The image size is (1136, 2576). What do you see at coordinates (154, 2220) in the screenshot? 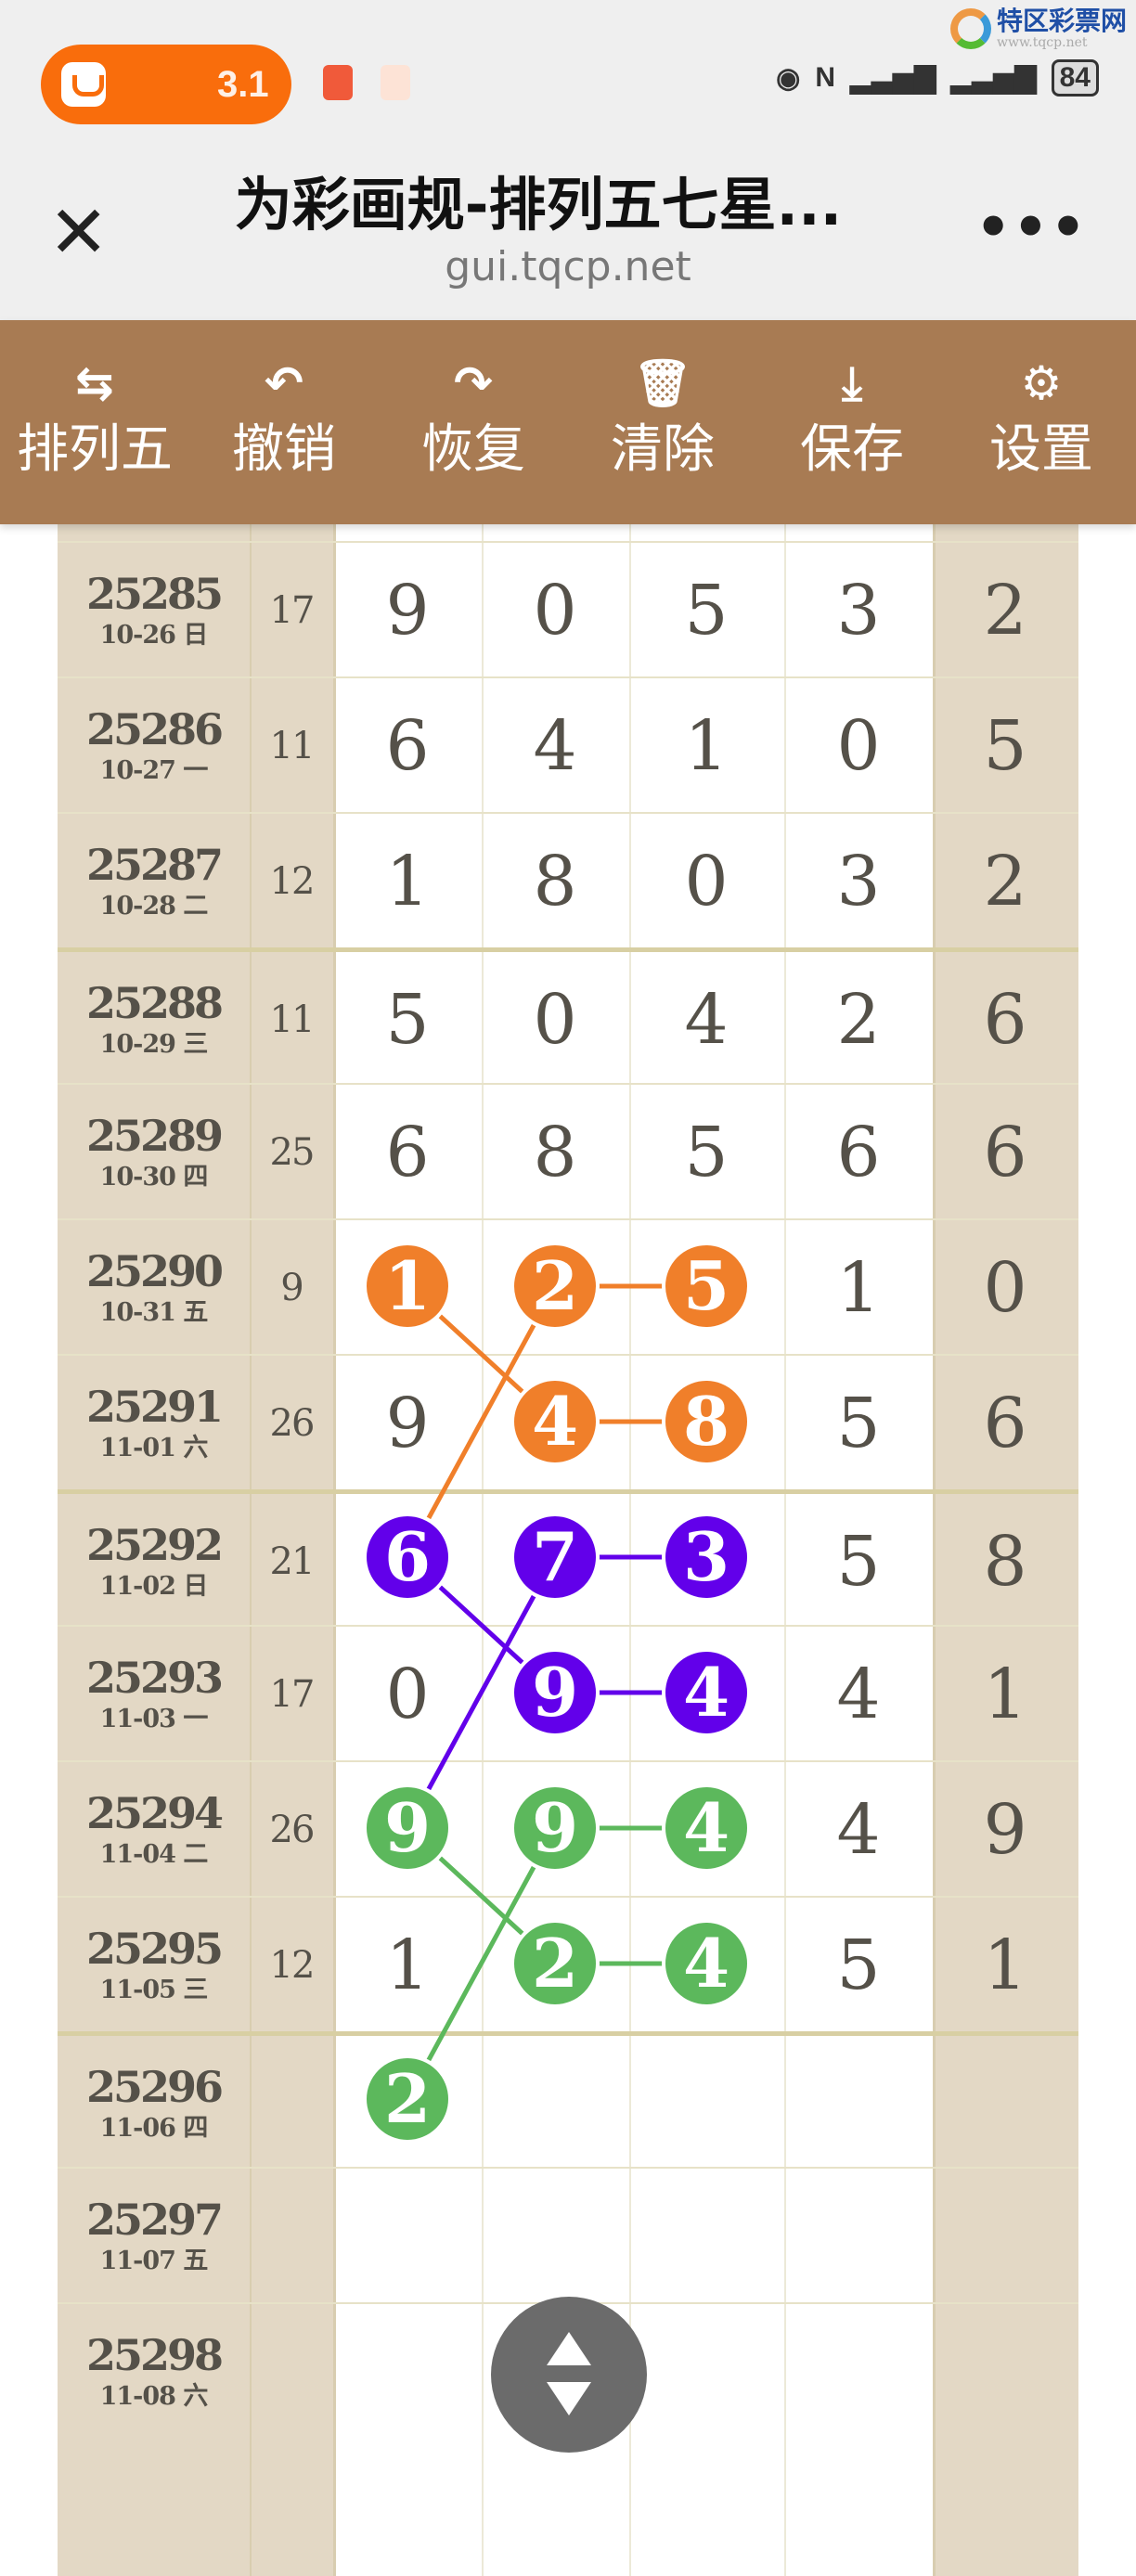
I see `issue-number: 25297` at bounding box center [154, 2220].